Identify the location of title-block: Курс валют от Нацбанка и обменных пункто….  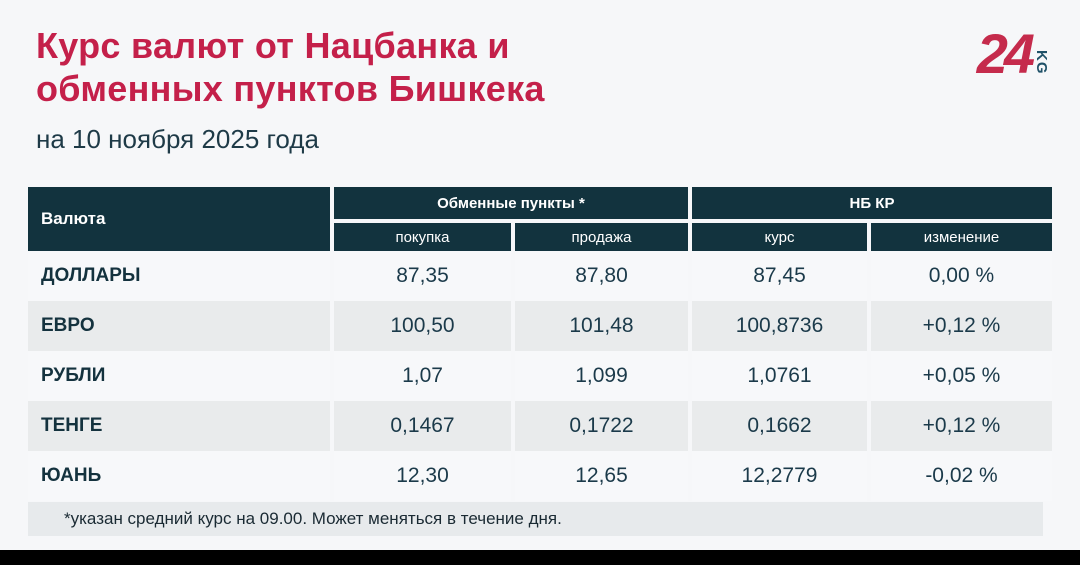
(290, 89).